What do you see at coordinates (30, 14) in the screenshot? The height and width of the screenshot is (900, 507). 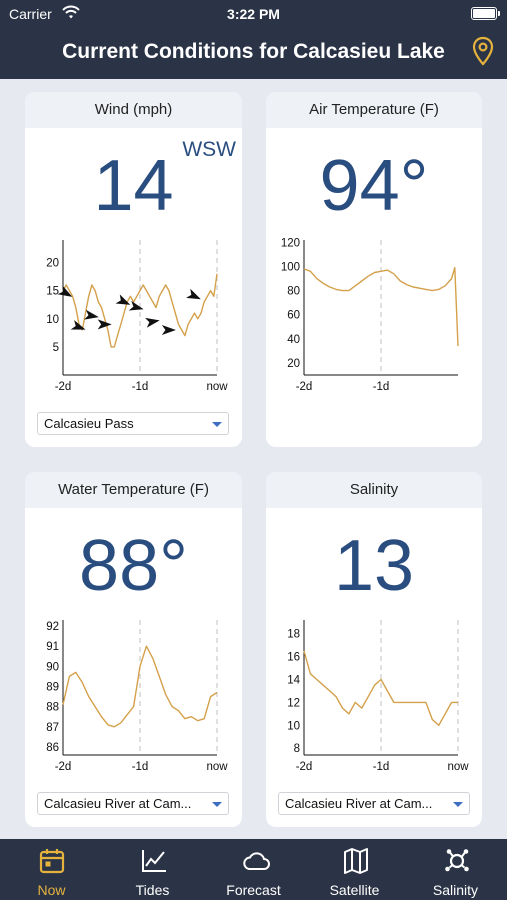 I see `carrier-label: Carrier` at bounding box center [30, 14].